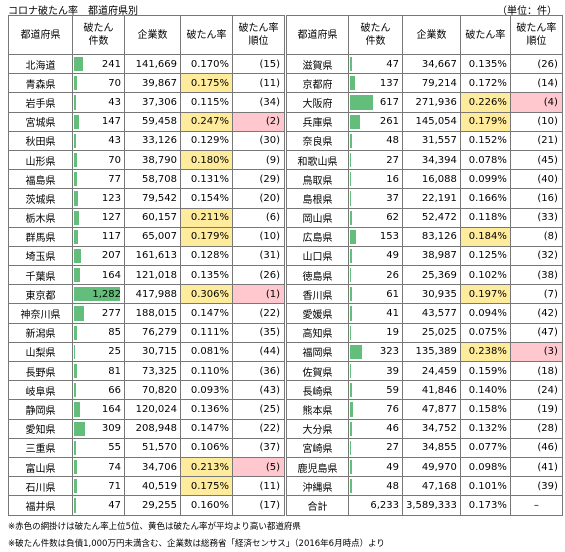 The image size is (565, 552). Describe the element at coordinates (389, 352) in the screenshot. I see `count-text: 323` at that location.